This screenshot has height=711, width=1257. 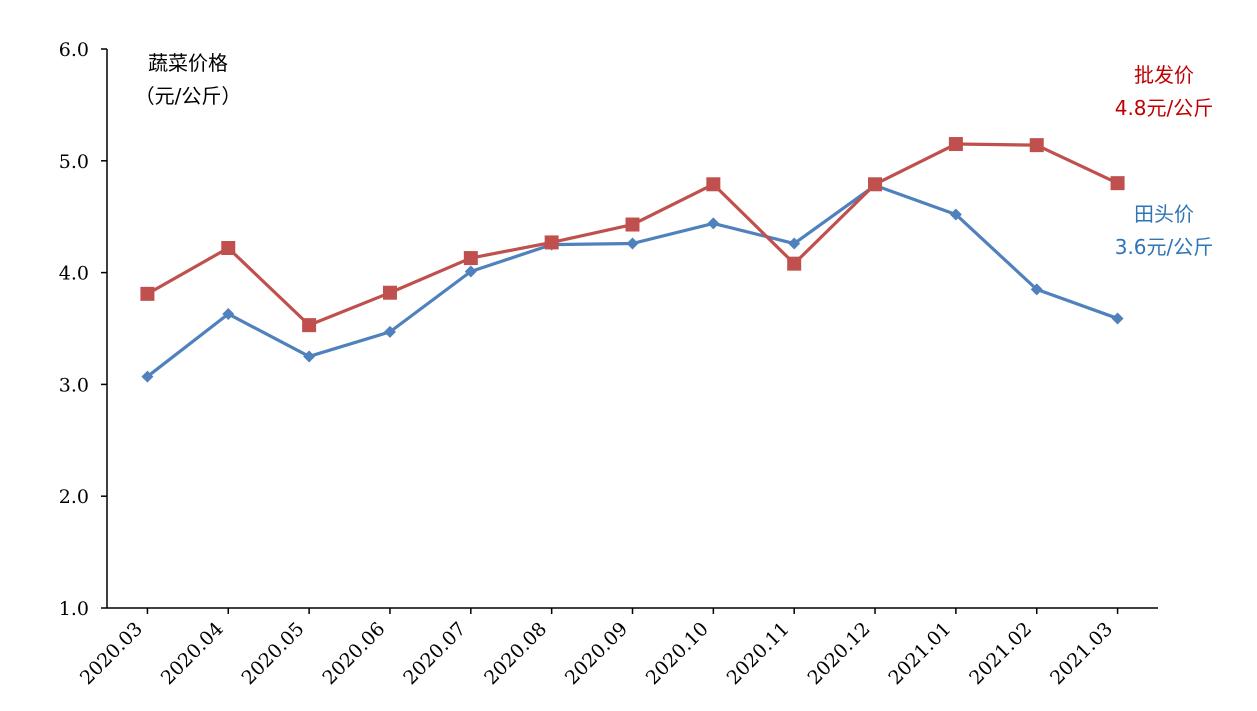 What do you see at coordinates (1164, 247) in the screenshot?
I see `farmgate-annotation-value: 3.6元/公斤` at bounding box center [1164, 247].